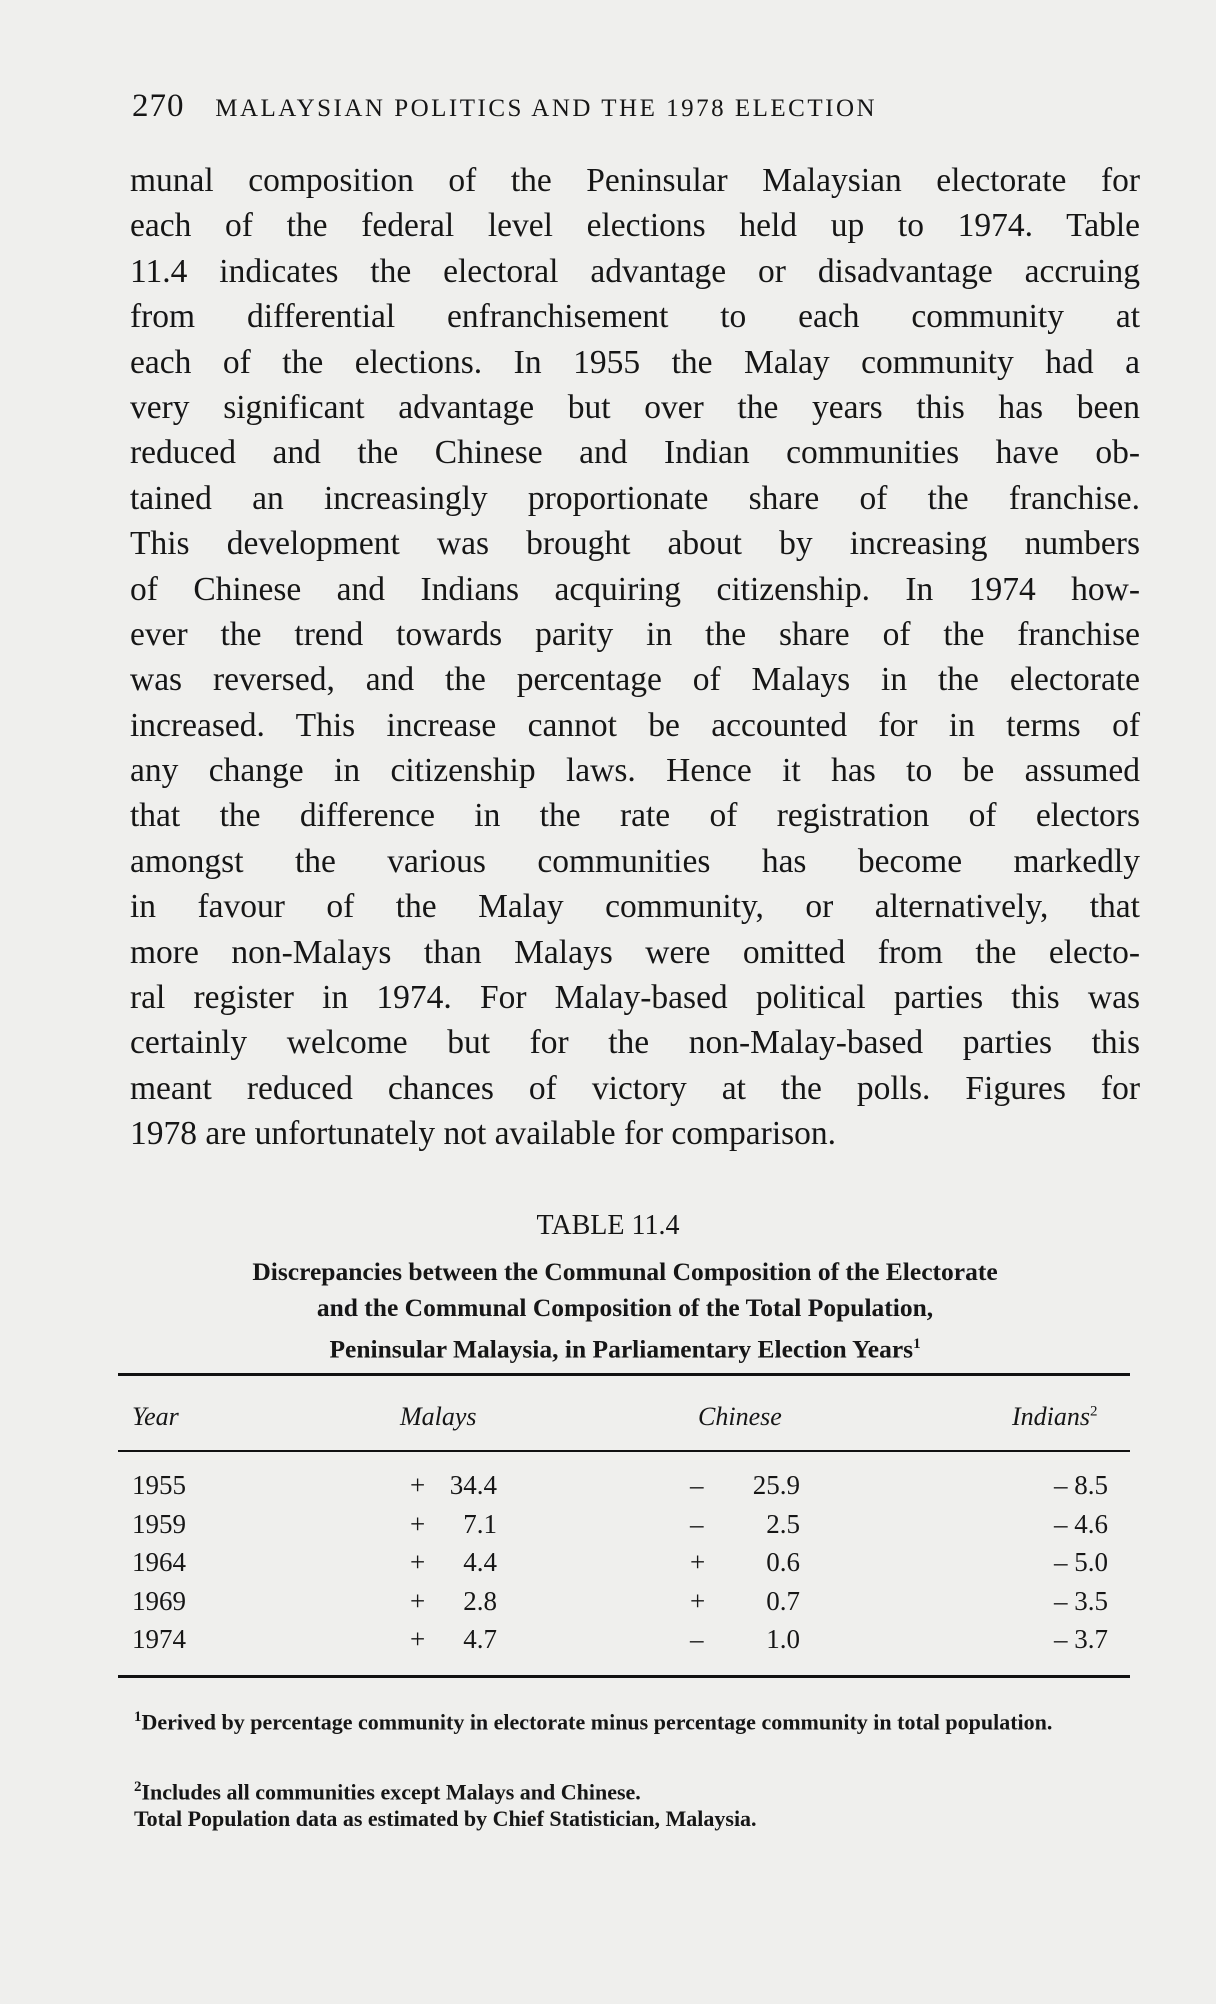 This screenshot has width=1216, height=2004. Describe the element at coordinates (158, 106) in the screenshot. I see `page-number: 270` at that location.